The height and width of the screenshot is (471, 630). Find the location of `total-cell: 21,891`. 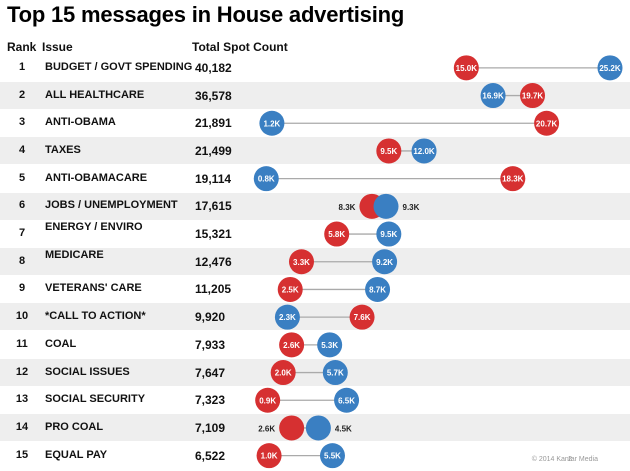

total-cell: 21,891 is located at coordinates (213, 123).